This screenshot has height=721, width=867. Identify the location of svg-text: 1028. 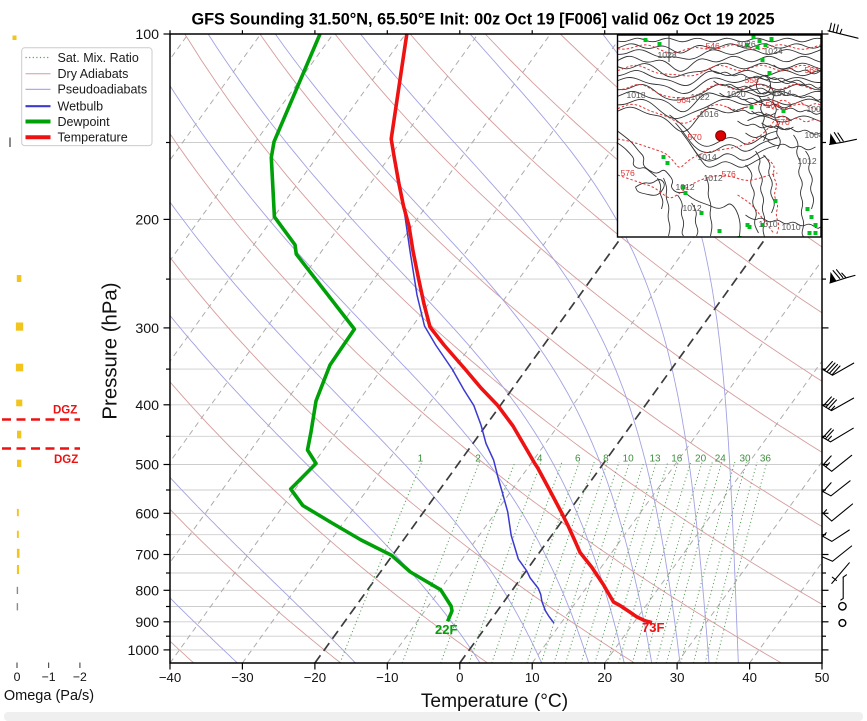
(667, 55).